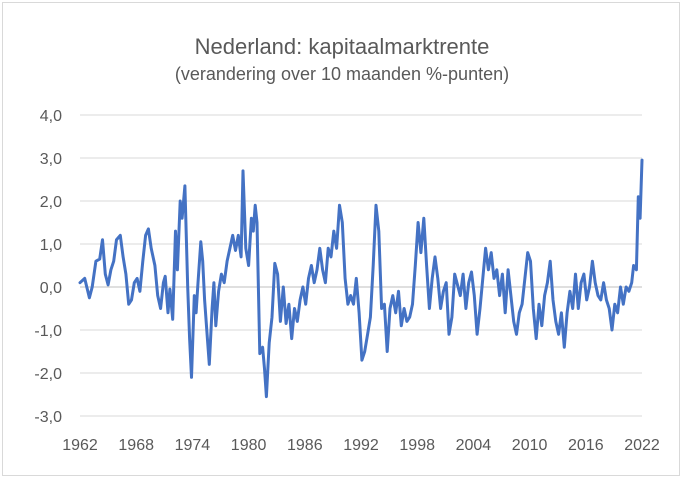 The height and width of the screenshot is (480, 684). I want to click on y-axis-ticks: 4,0 3,0 2,0 1,0 0,0 -1,0 -2,0 -3,0, so click(48, 267).